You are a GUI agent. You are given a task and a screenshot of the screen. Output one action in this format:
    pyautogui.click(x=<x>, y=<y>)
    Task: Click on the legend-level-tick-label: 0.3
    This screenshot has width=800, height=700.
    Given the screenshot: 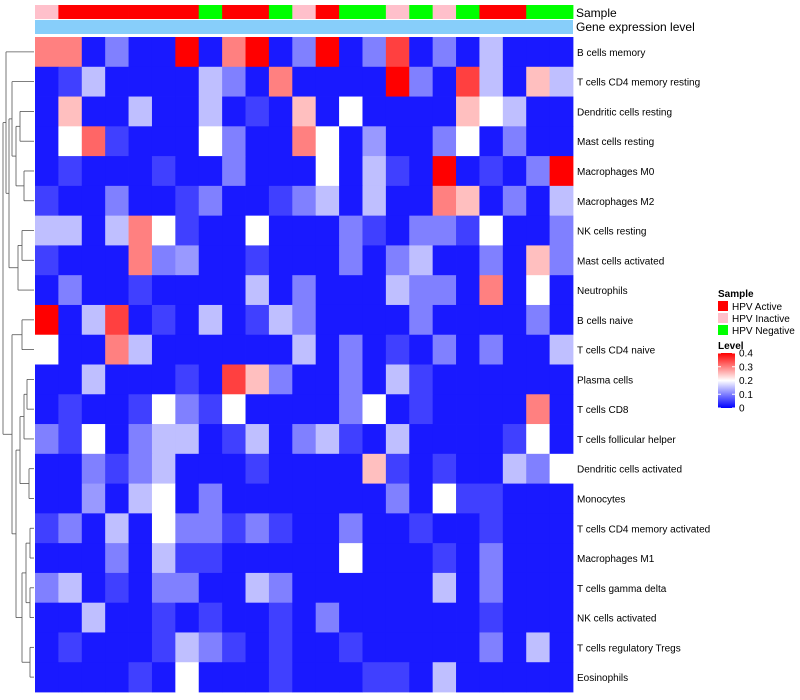 What is the action you would take?
    pyautogui.click(x=746, y=367)
    